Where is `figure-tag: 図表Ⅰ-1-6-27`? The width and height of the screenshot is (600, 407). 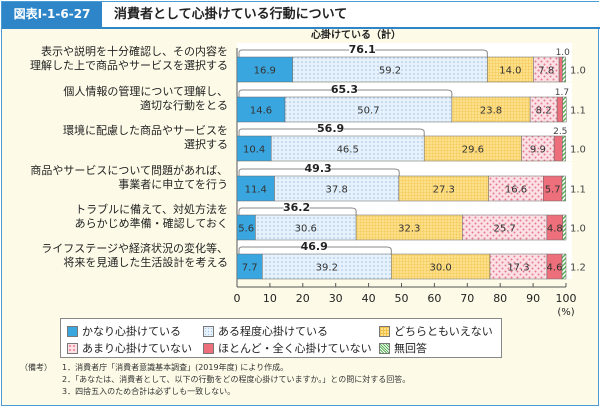 figure-tag: 図表Ⅰ-1-6-27 is located at coordinates (52, 14).